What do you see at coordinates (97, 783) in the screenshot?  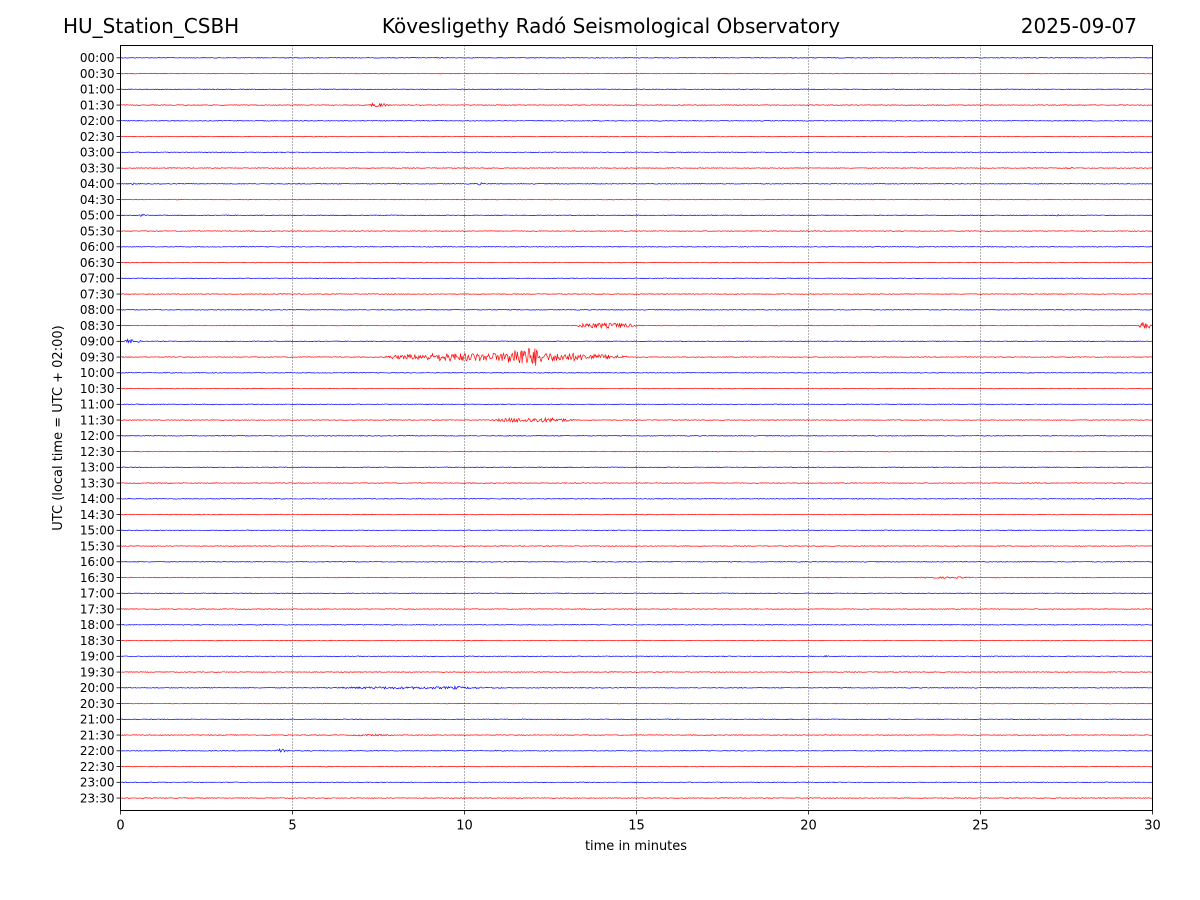 I see `y-tick-label: 23:00` at bounding box center [97, 783].